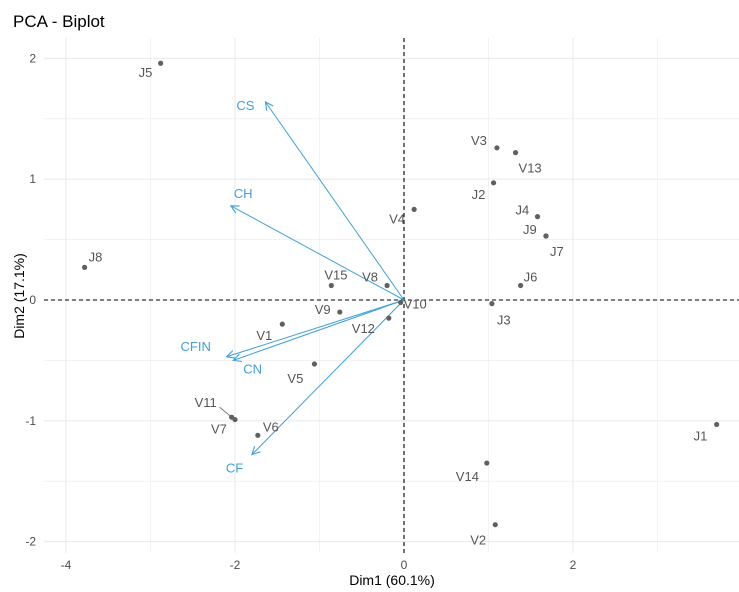 This screenshot has height=592, width=739. What do you see at coordinates (271, 426) in the screenshot?
I see `individual-label: V6` at bounding box center [271, 426].